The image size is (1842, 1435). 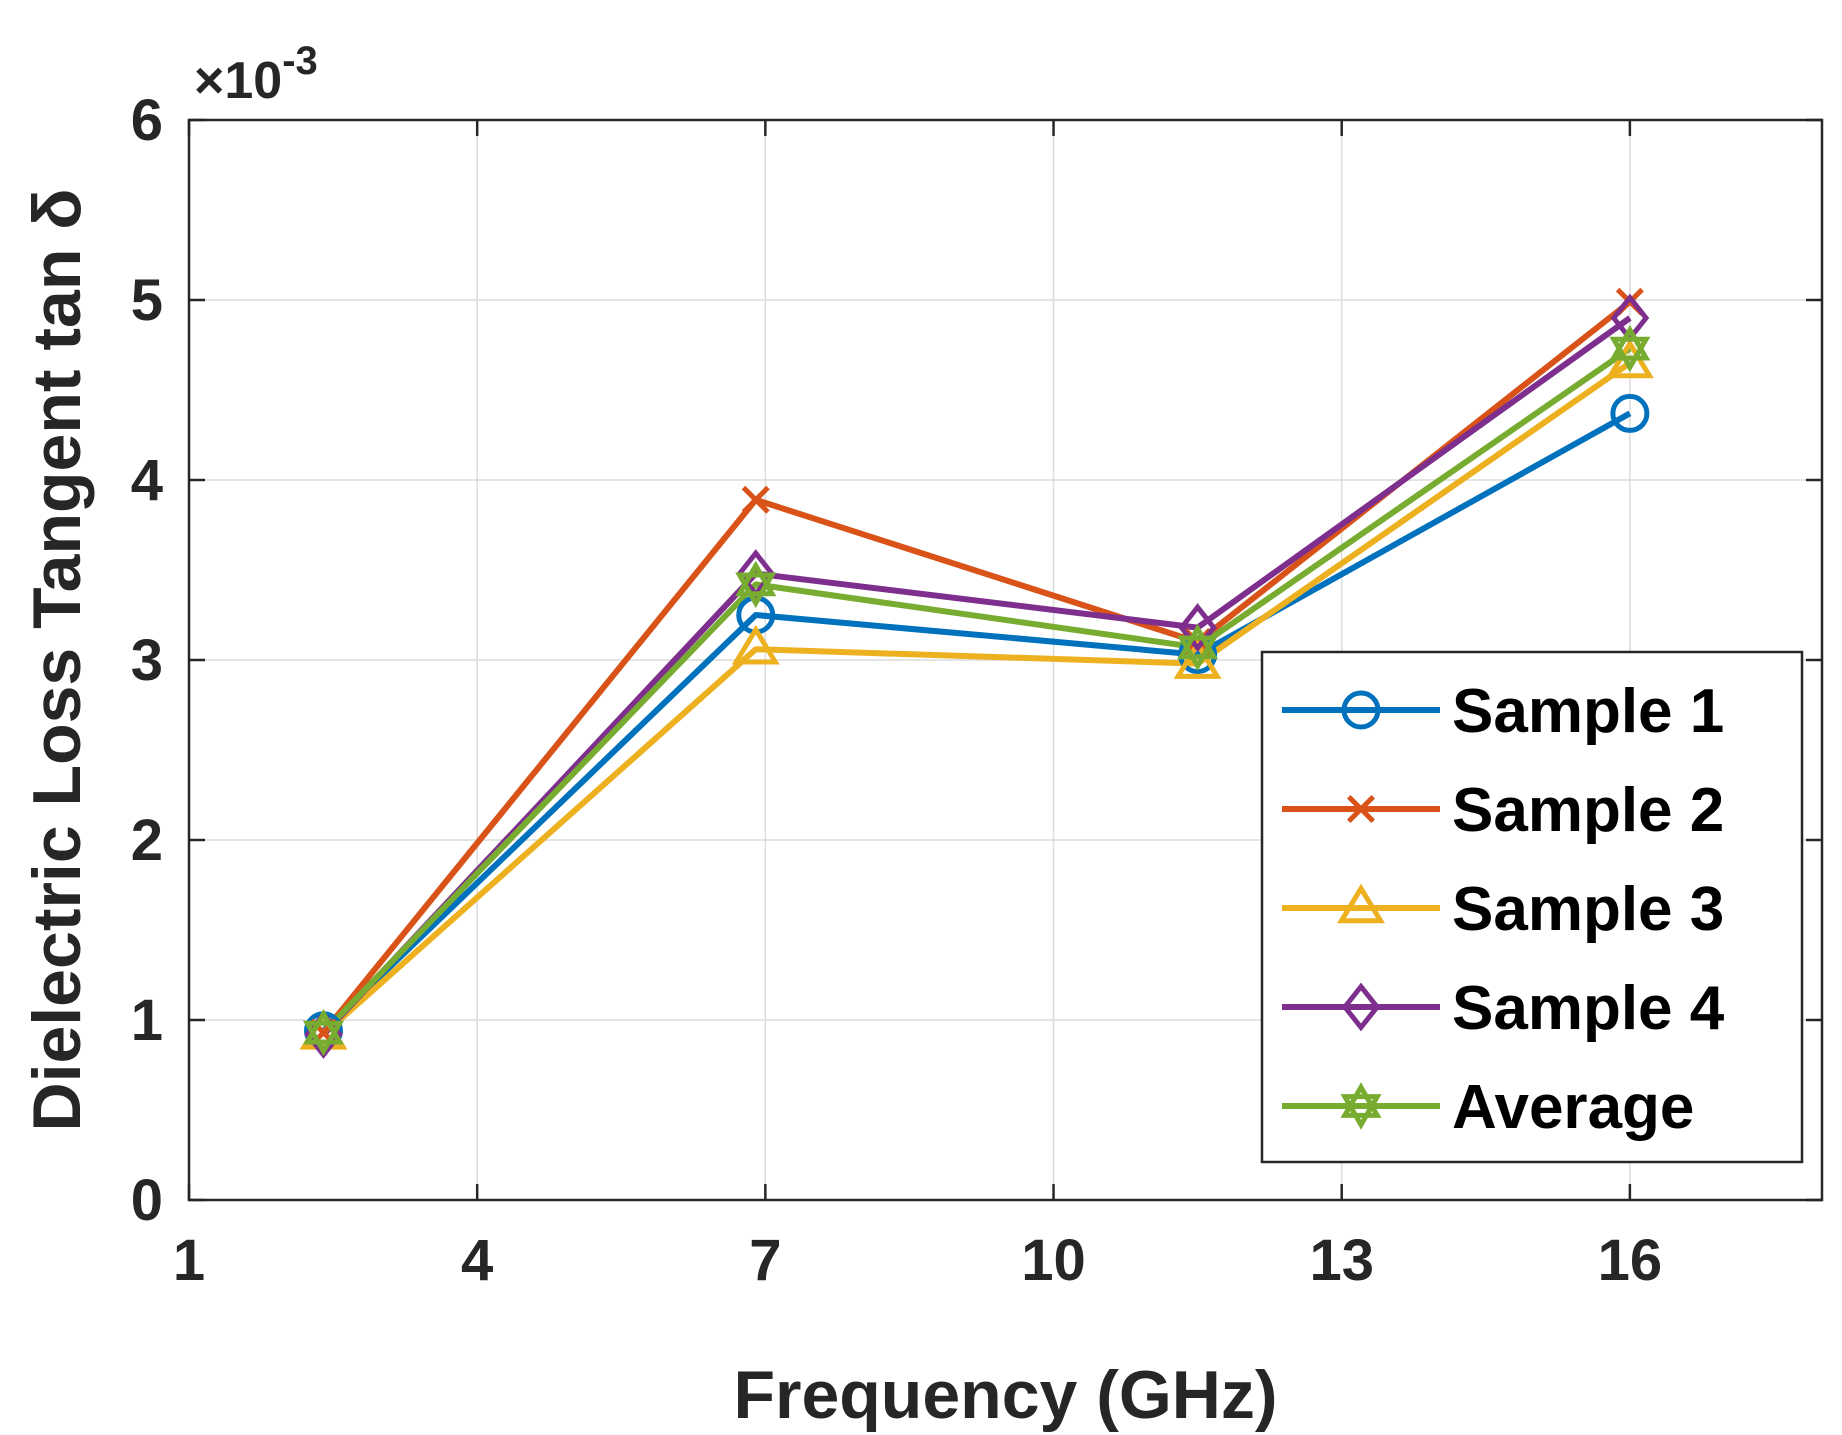 I want to click on y-axis-title: Dielectric Loss Tangent tan δ, so click(x=57, y=659).